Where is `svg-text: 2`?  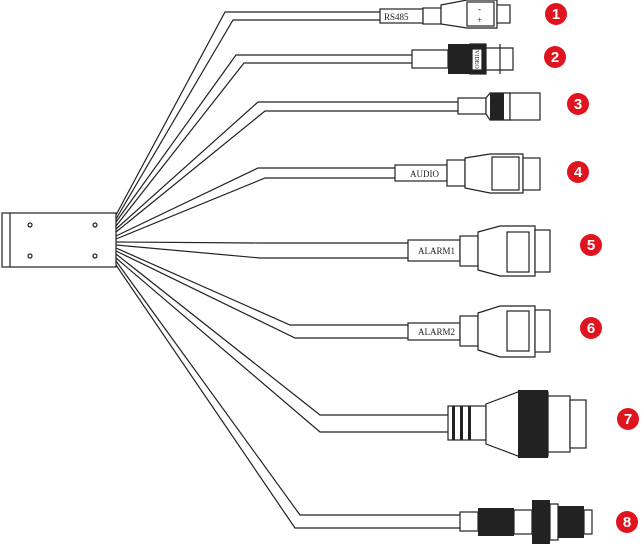
svg-text: 2 is located at coordinates (555, 57).